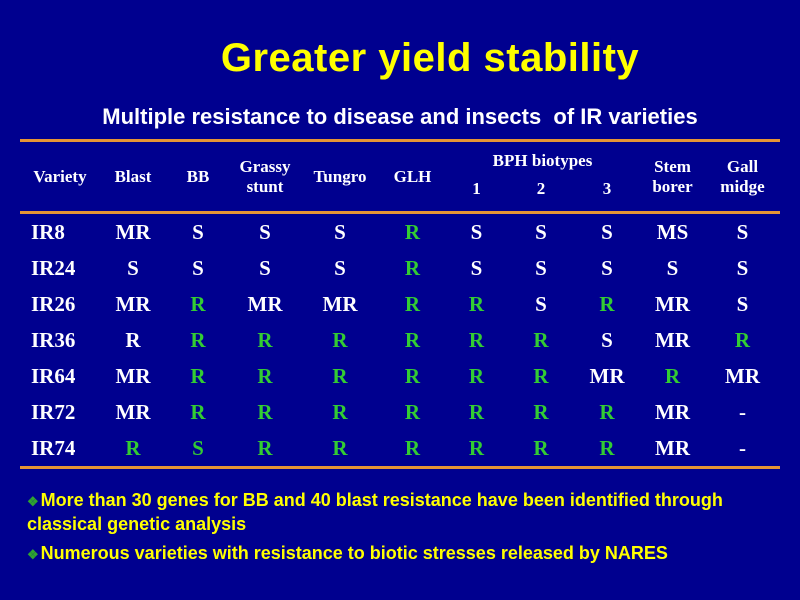 The height and width of the screenshot is (600, 800). I want to click on column-header-grassy-stunt: Grassy stunt, so click(265, 176).